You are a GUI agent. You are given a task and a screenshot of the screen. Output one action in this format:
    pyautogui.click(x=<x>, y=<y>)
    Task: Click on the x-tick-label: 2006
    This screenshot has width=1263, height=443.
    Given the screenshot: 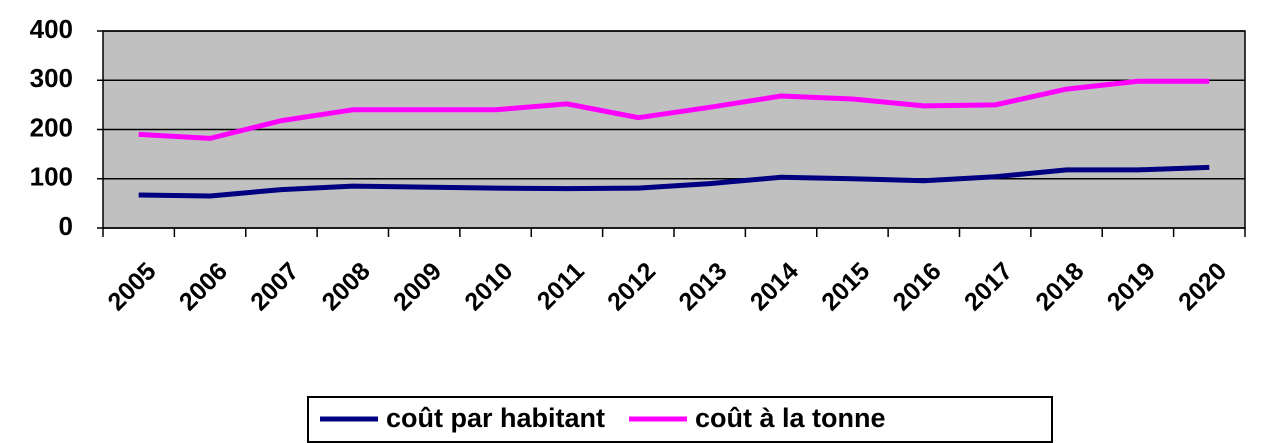 What is the action you would take?
    pyautogui.click(x=203, y=286)
    